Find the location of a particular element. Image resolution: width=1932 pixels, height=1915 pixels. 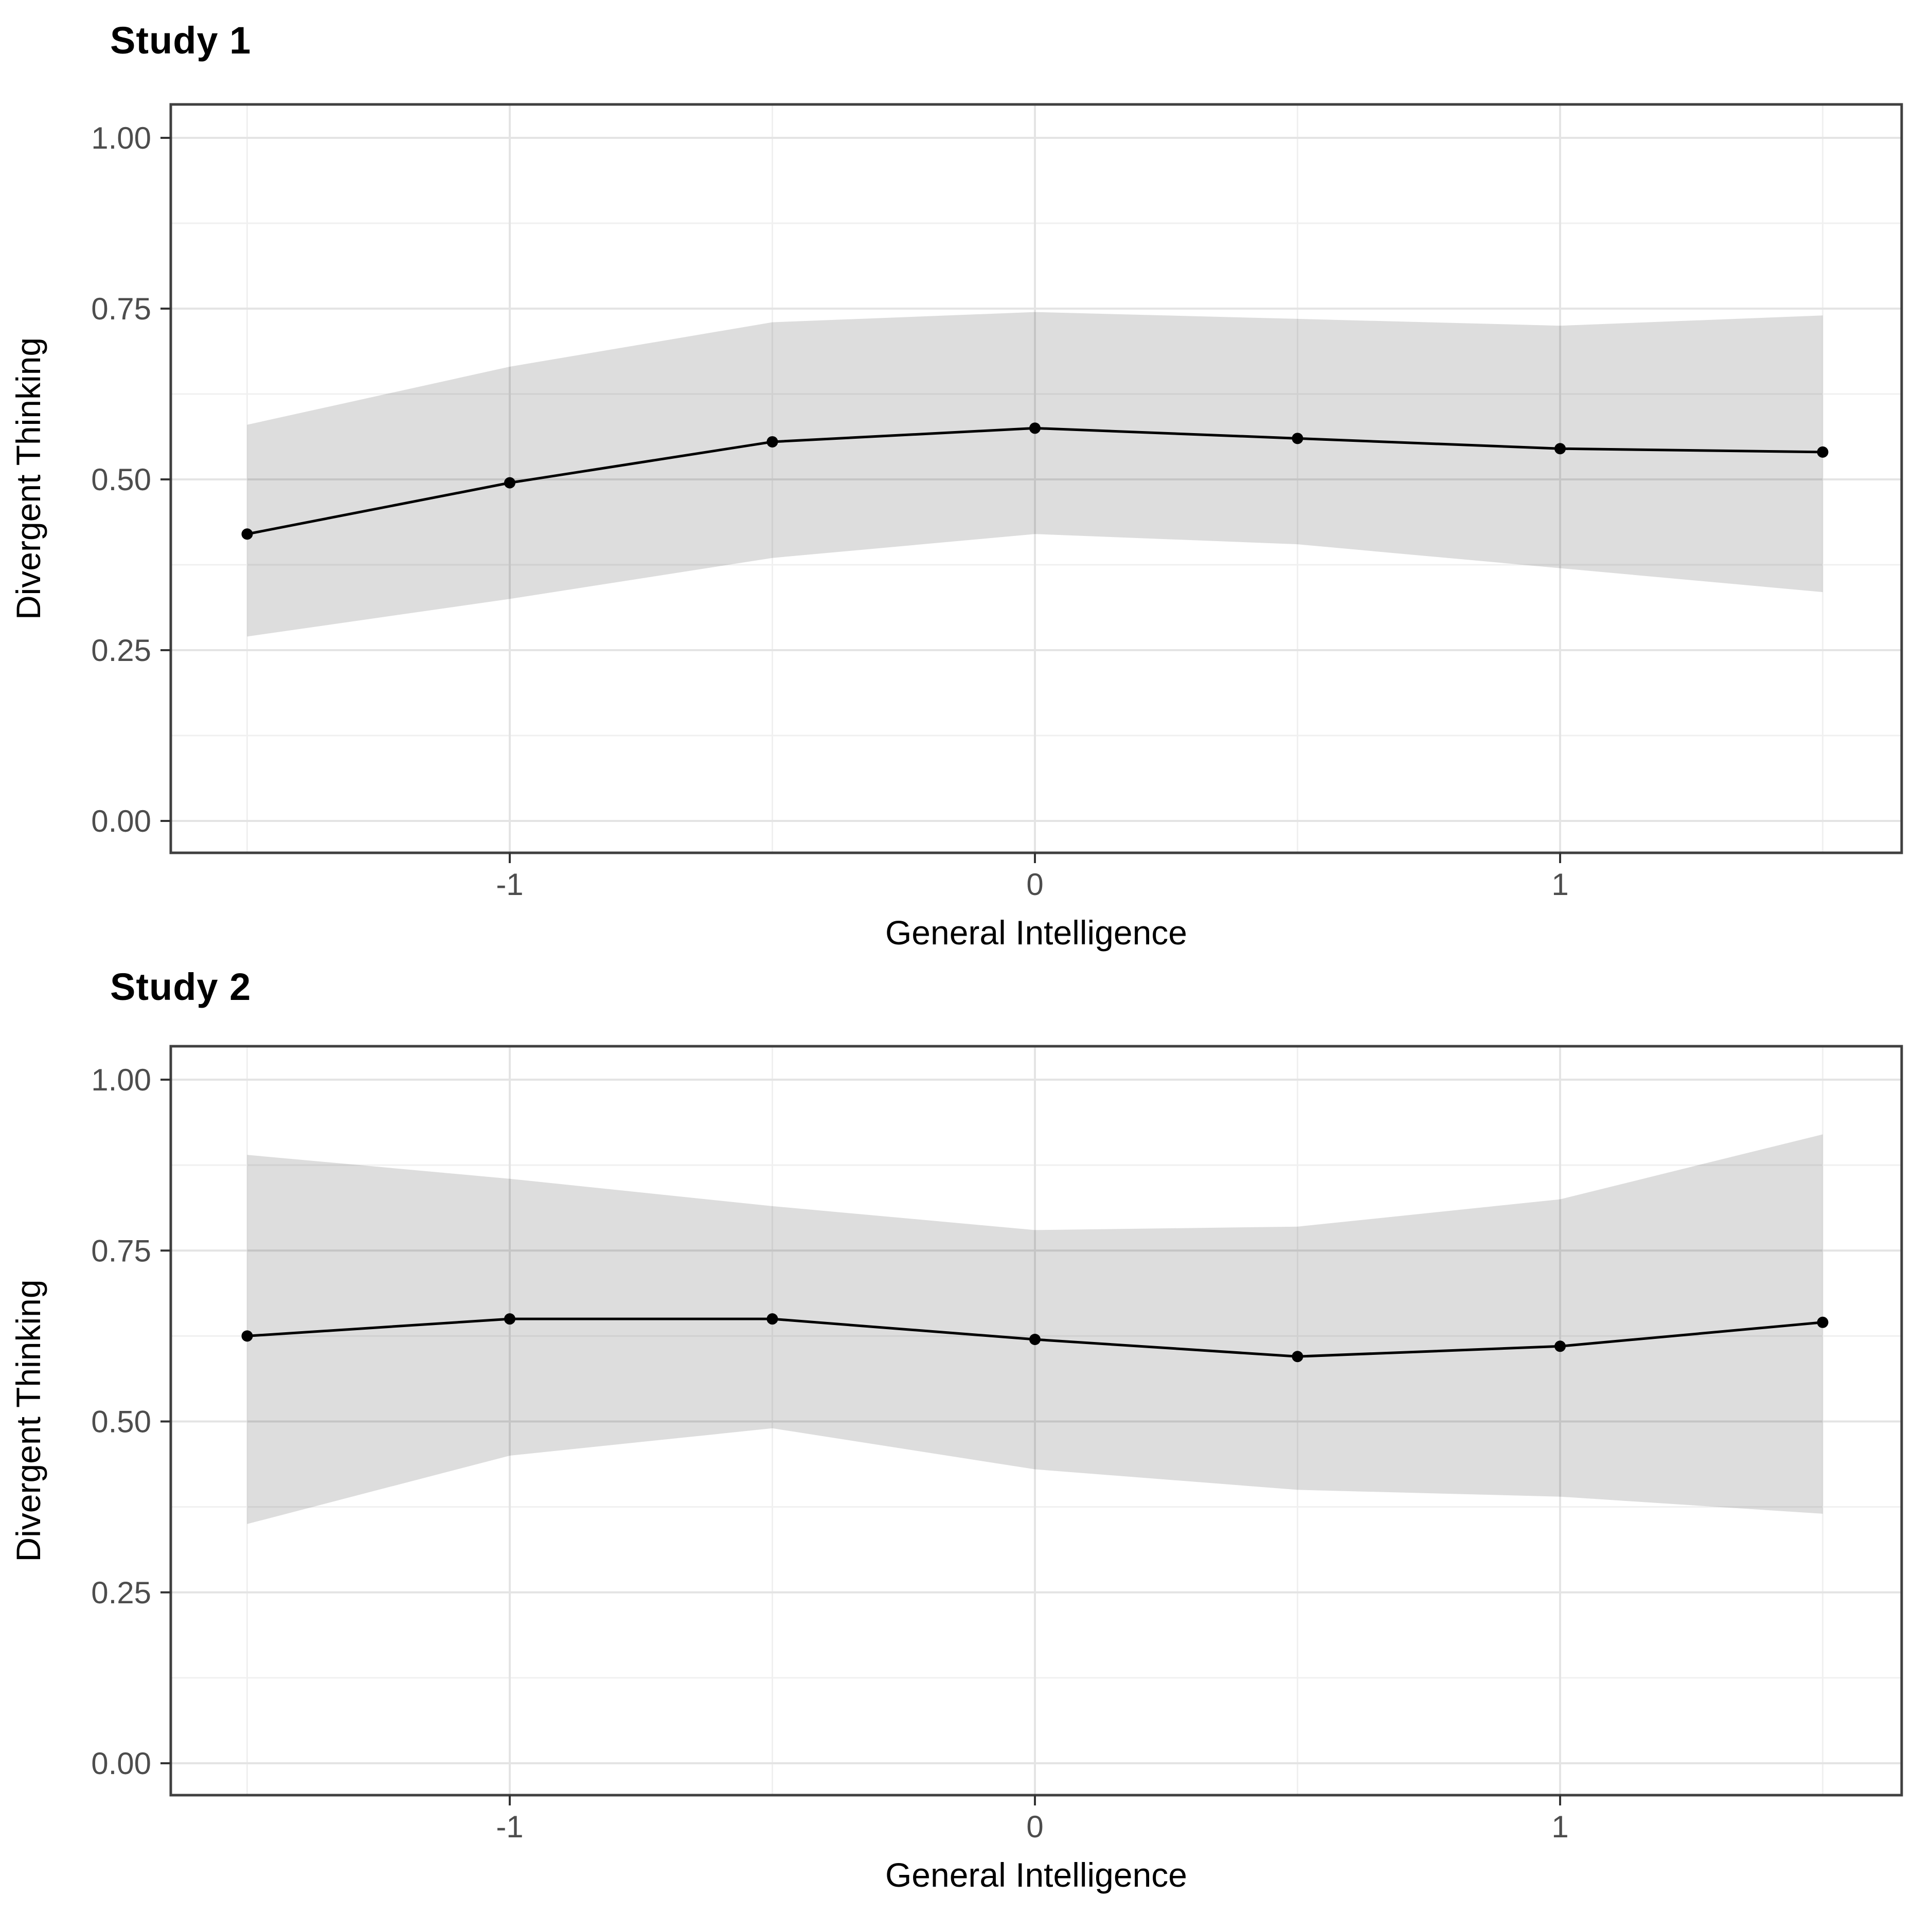

confidence-ribbon is located at coordinates (1035, 474).